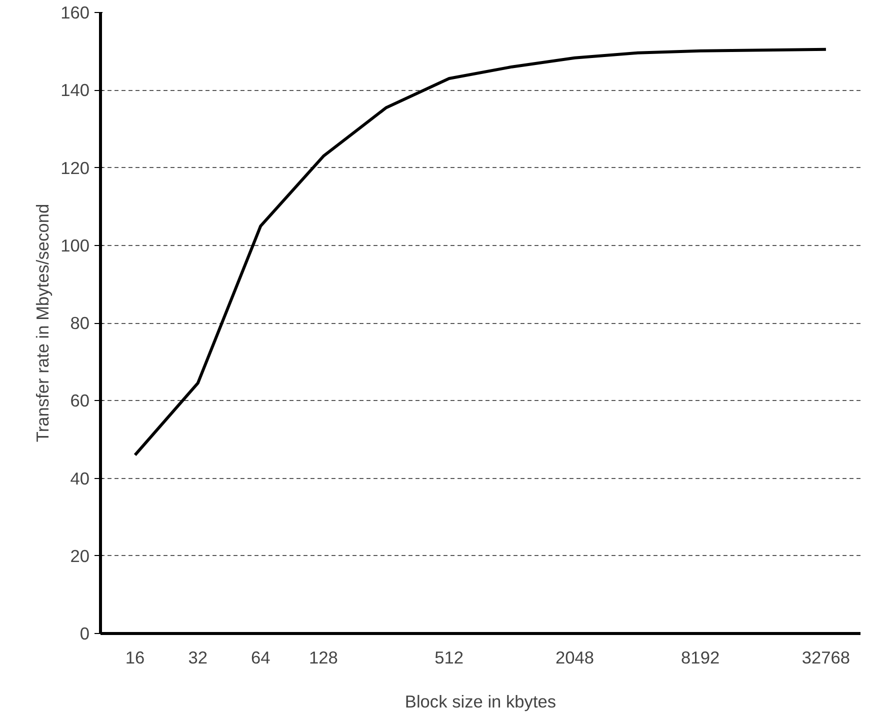 Image resolution: width=870 pixels, height=723 pixels. Describe the element at coordinates (480, 702) in the screenshot. I see `x-axis-title: Block size in kbytes` at that location.